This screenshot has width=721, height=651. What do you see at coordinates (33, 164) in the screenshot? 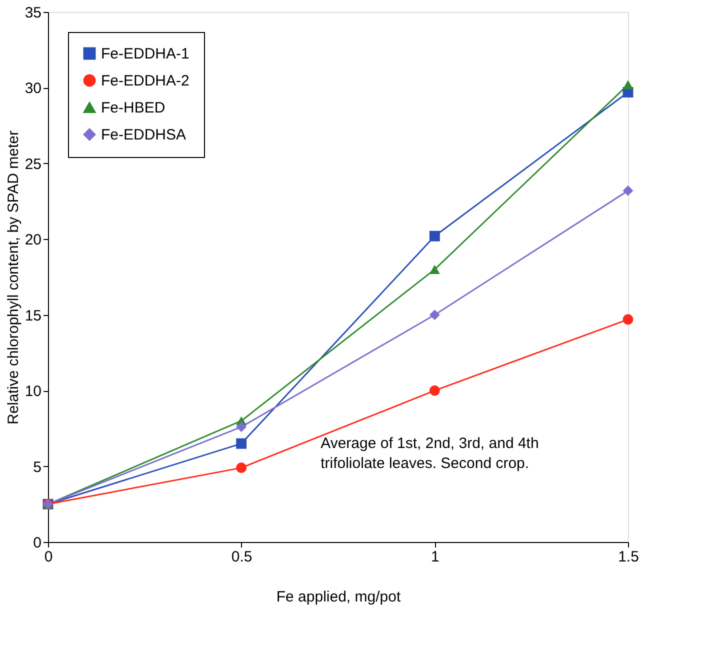
I see `y-tick-label: 25` at bounding box center [33, 164].